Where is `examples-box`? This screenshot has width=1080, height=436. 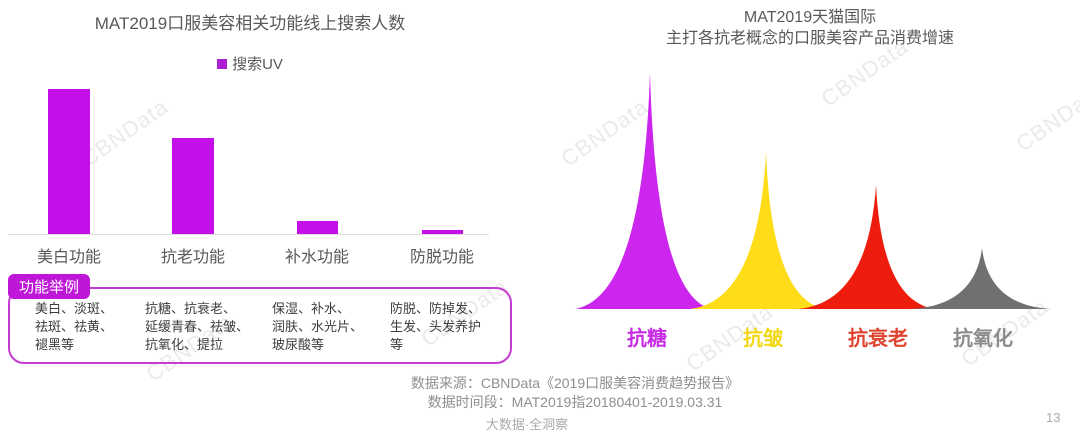
examples-box is located at coordinates (260, 325).